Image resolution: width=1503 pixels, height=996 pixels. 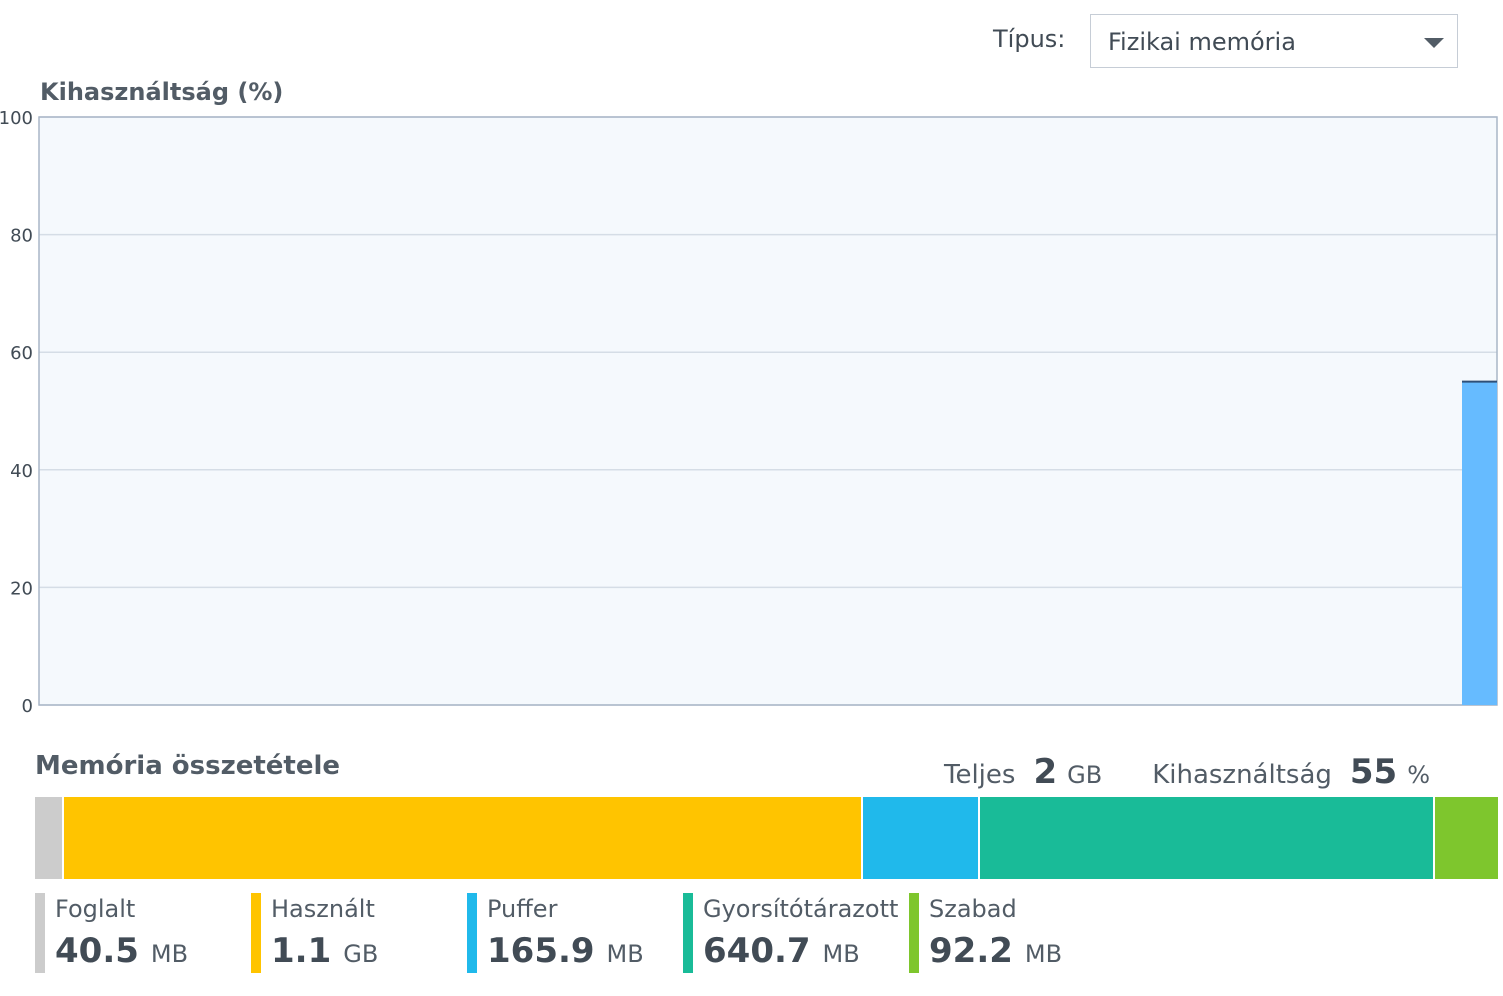 What do you see at coordinates (1242, 775) in the screenshot?
I see `usage-label: Kihasználtság` at bounding box center [1242, 775].